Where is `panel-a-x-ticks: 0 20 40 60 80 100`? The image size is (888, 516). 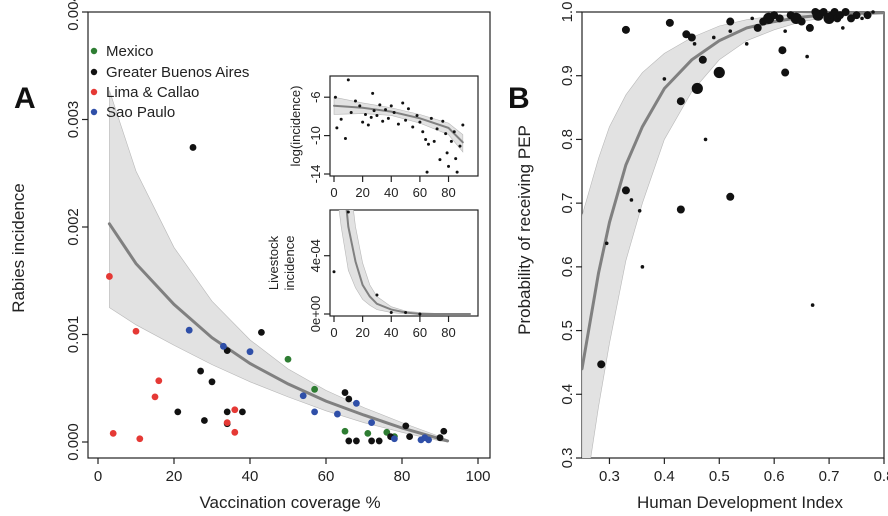 panel-a-x-ticks: 0 20 40 60 80 100 is located at coordinates (292, 471).